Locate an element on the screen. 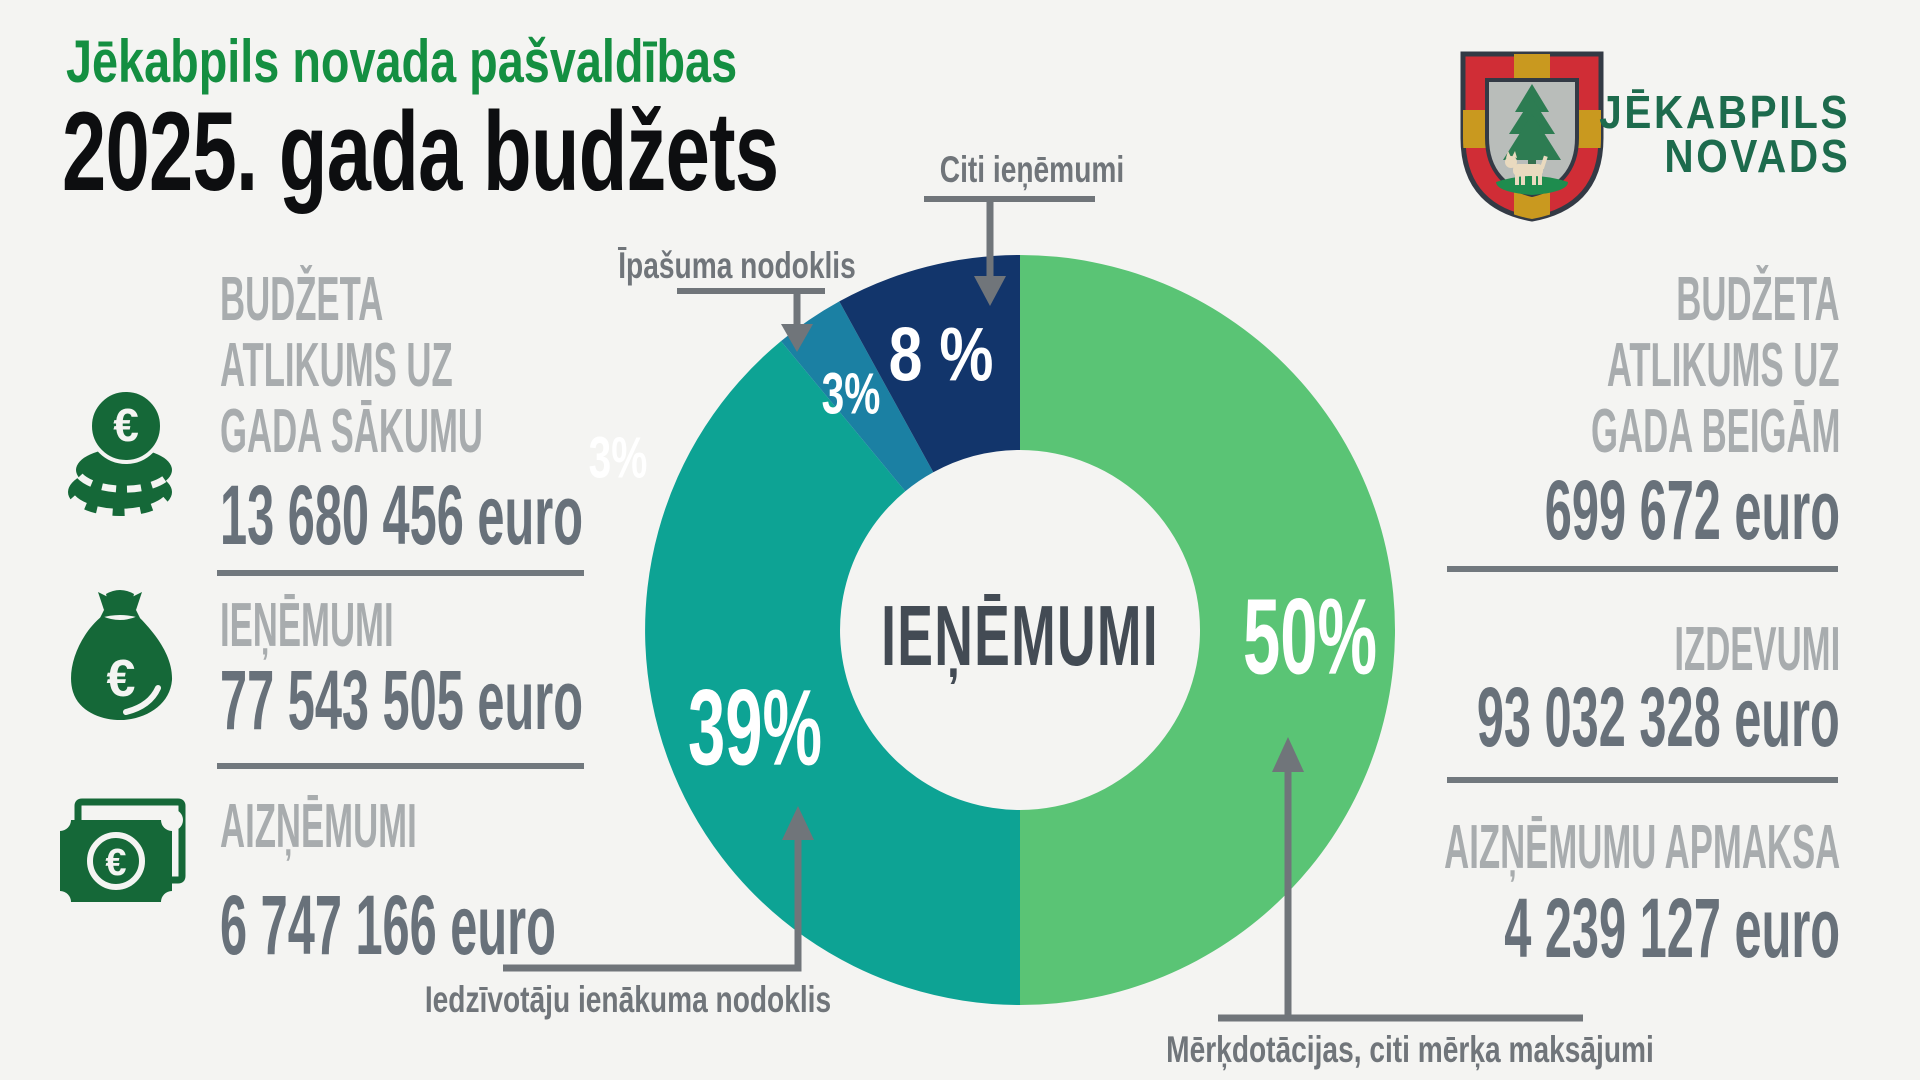 The image size is (1920, 1080). banknote-icon: € is located at coordinates (123, 854).